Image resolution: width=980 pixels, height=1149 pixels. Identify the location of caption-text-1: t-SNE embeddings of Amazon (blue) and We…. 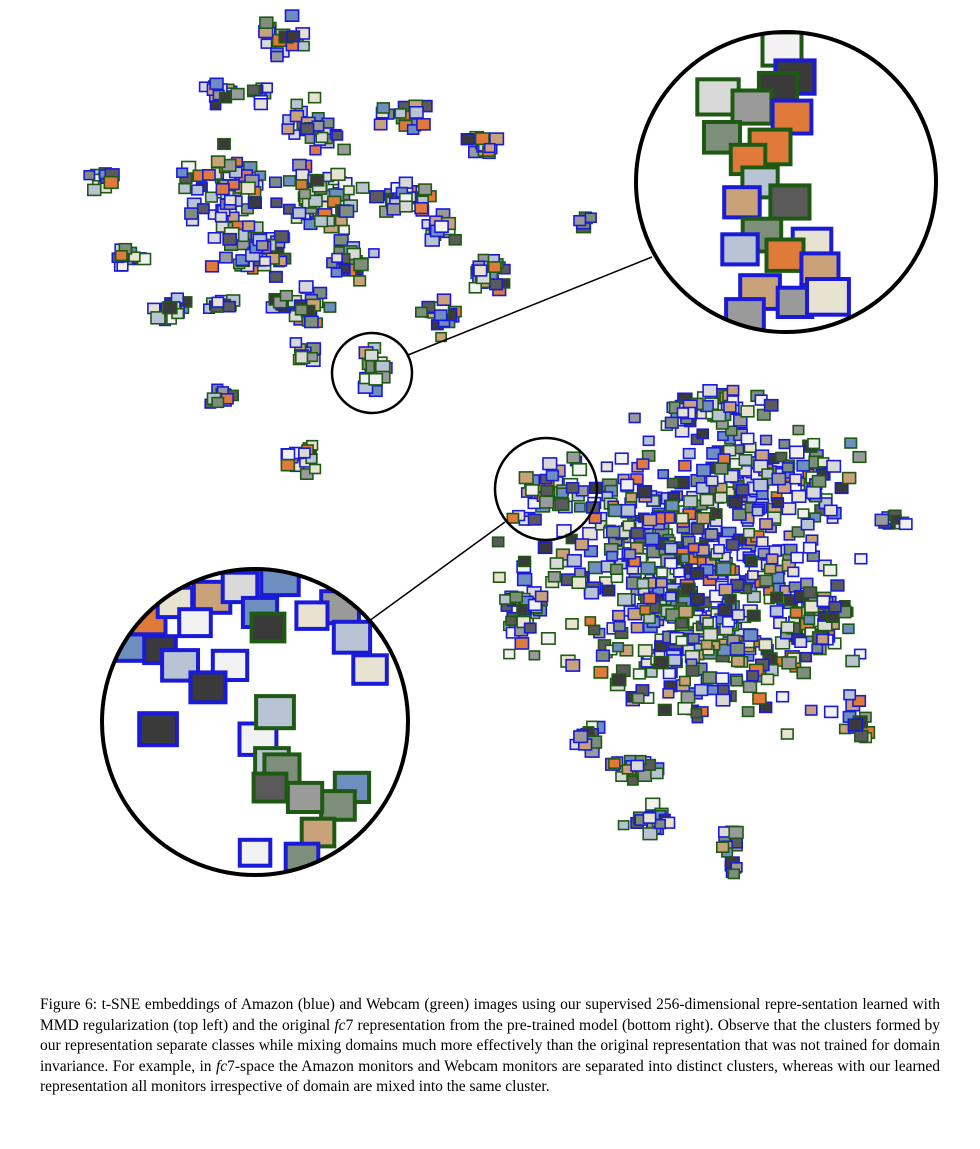
(490, 1015).